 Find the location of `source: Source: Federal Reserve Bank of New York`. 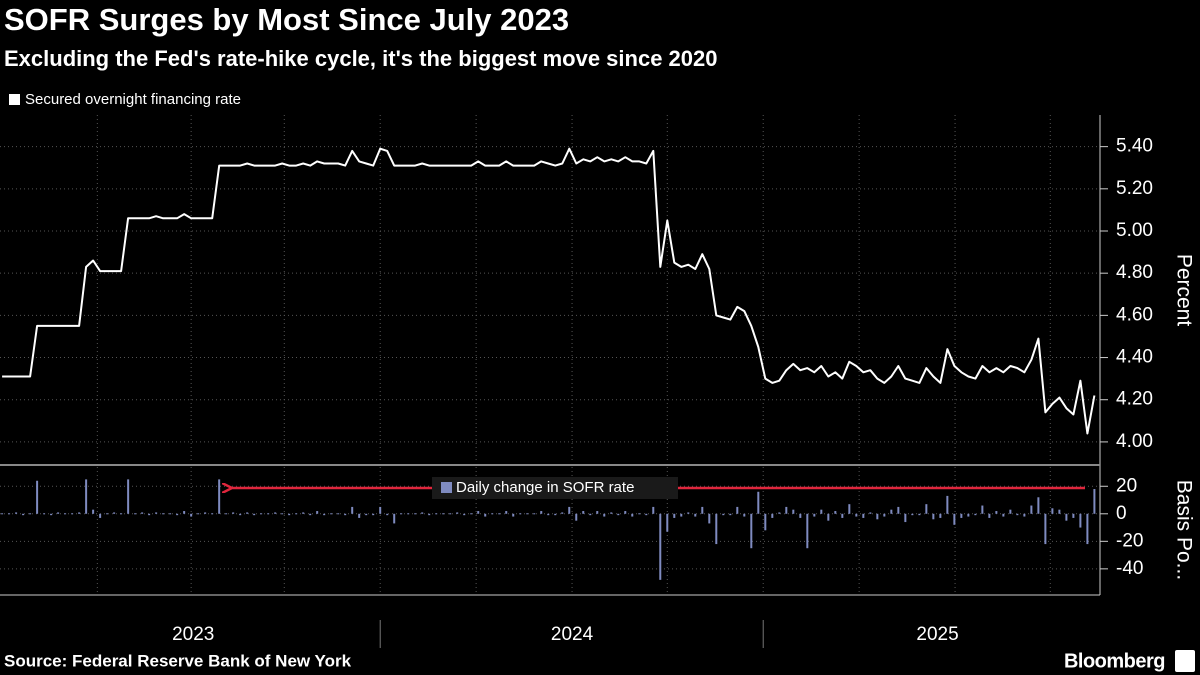

source: Source: Federal Reserve Bank of New York is located at coordinates (178, 660).